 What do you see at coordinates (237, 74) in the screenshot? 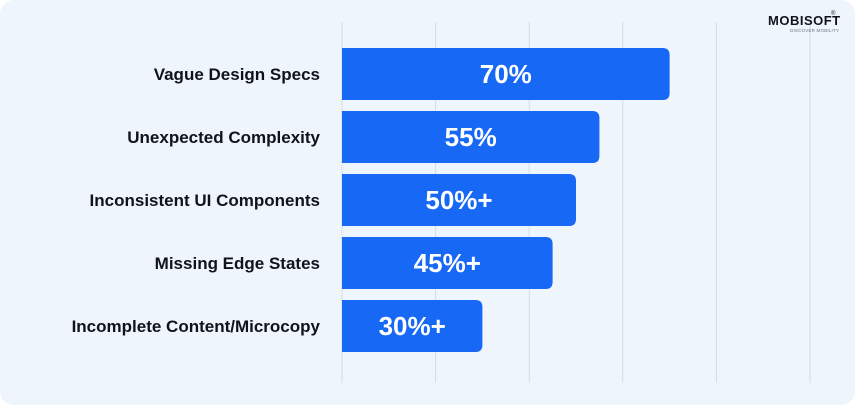
I see `category-label: Vague Design Specs` at bounding box center [237, 74].